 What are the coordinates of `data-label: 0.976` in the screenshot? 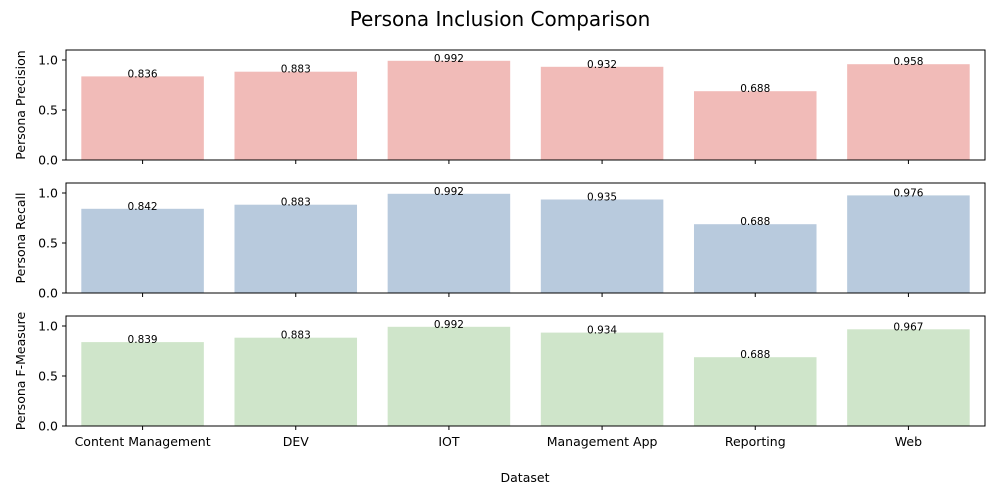 It's located at (908, 193).